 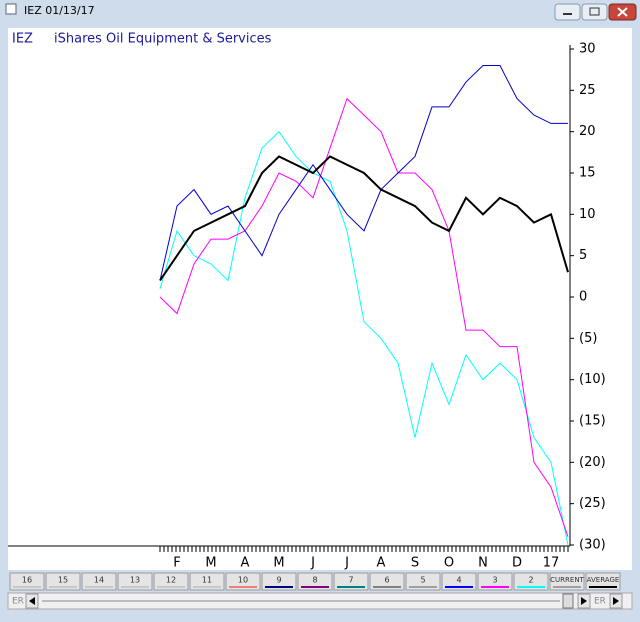 I want to click on x-tick-label: N, so click(x=483, y=563).